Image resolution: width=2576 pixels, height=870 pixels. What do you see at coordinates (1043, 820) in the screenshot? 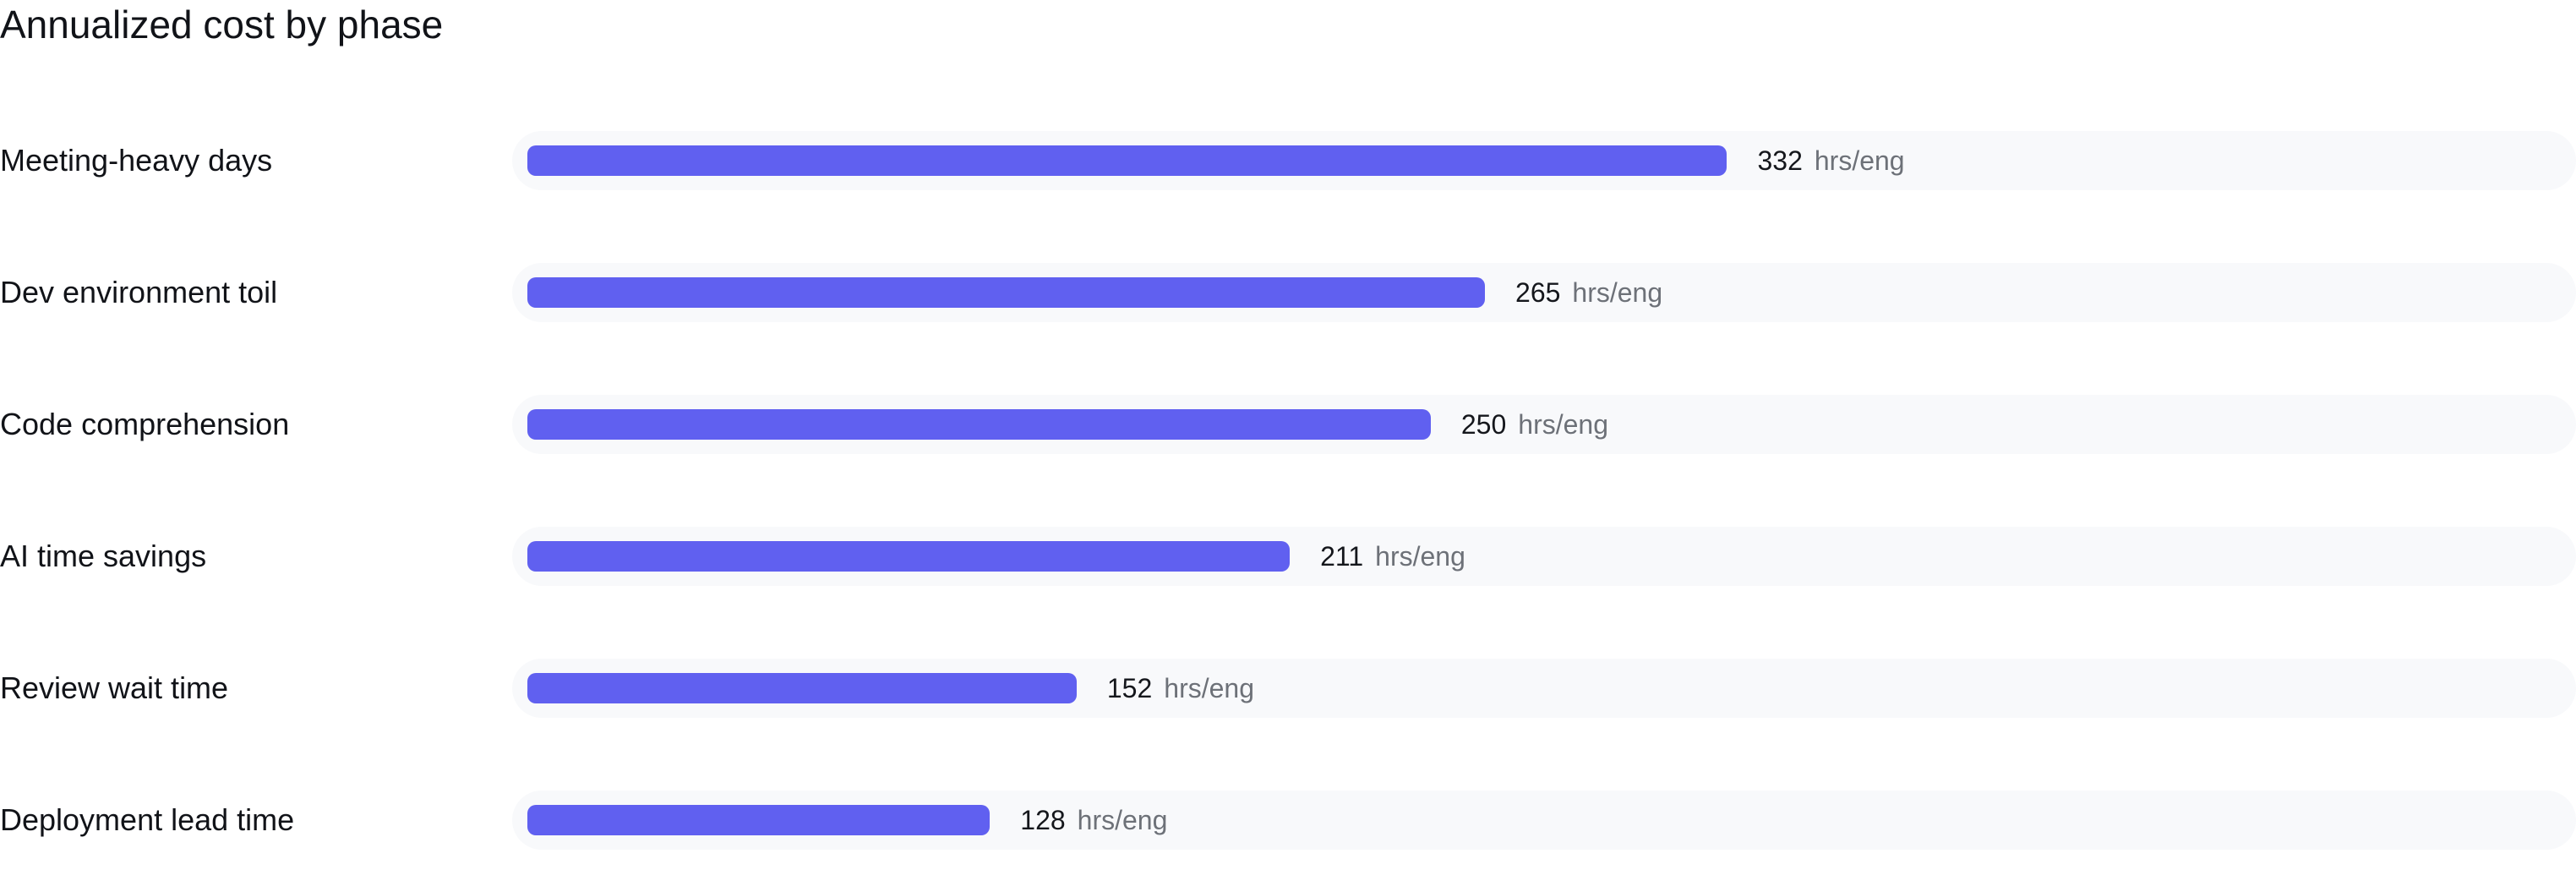
I see `value-number: 128` at bounding box center [1043, 820].